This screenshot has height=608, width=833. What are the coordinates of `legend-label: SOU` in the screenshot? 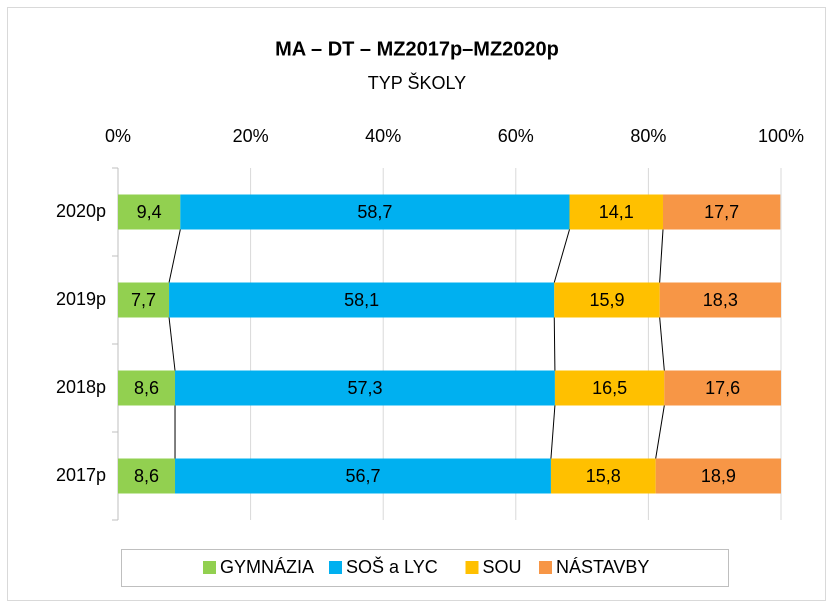 It's located at (502, 567).